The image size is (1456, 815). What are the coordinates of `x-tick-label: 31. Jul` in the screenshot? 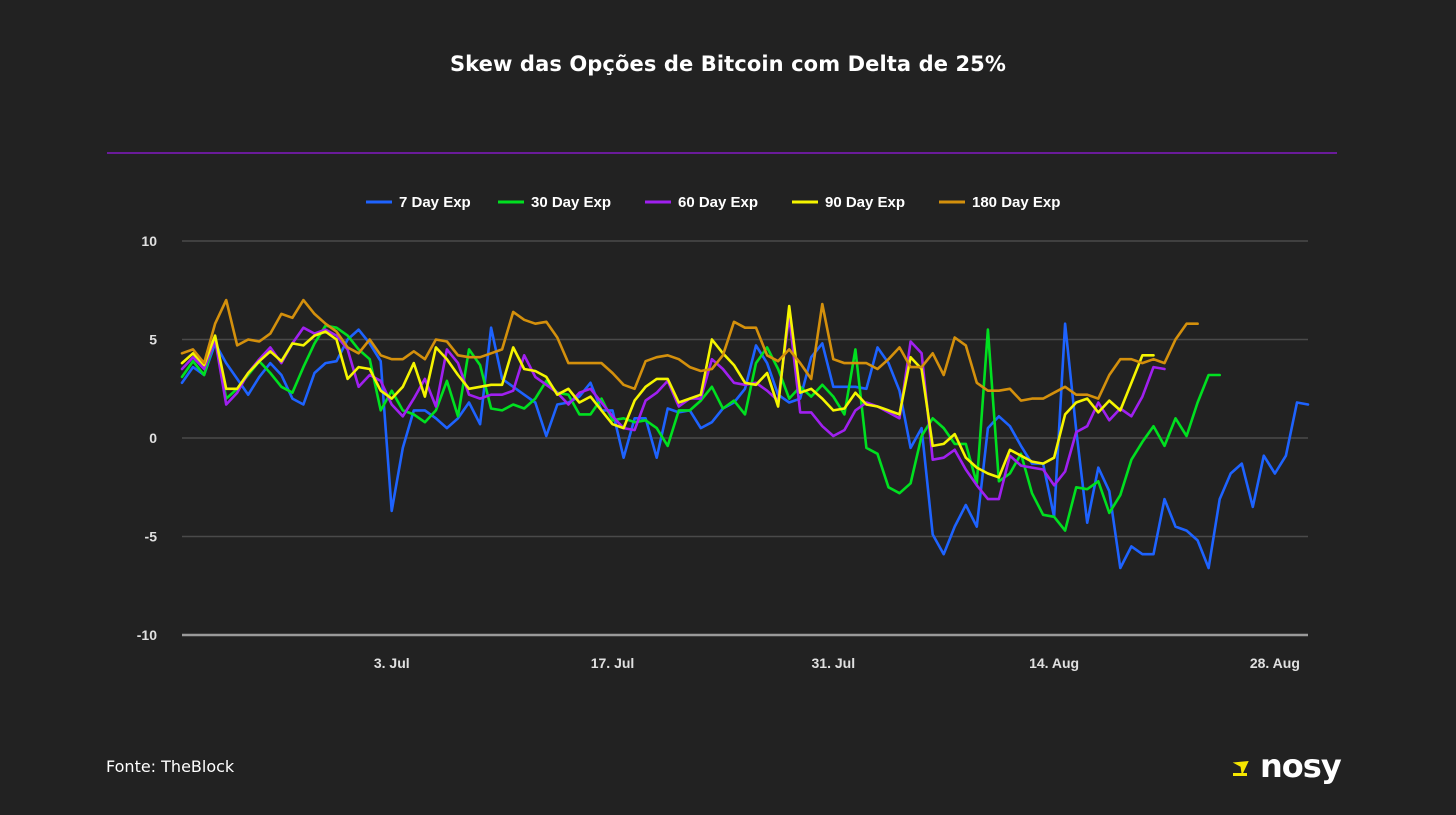 It's located at (834, 663).